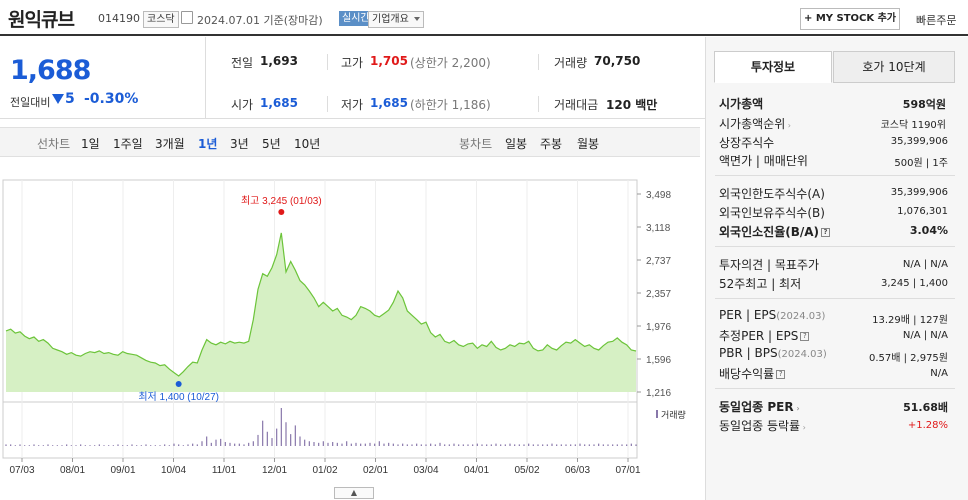 The image size is (968, 500). What do you see at coordinates (632, 105) in the screenshot?
I see `amount-value: 120 백만` at bounding box center [632, 105].